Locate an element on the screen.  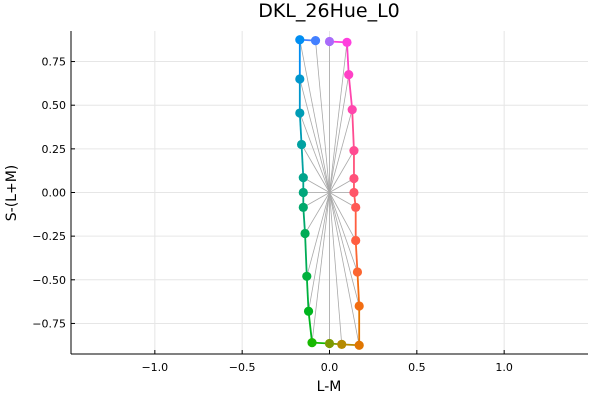
y-axis-label: S-(L+M) is located at coordinates (12, 193).